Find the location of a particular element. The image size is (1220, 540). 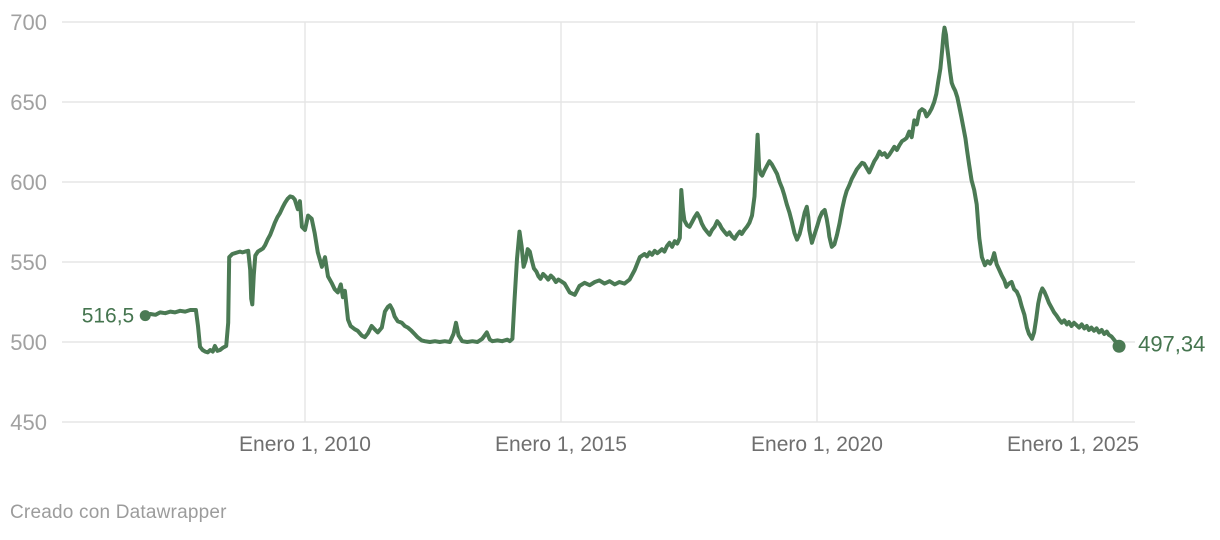

y-tick-label: 550 is located at coordinates (28, 262).